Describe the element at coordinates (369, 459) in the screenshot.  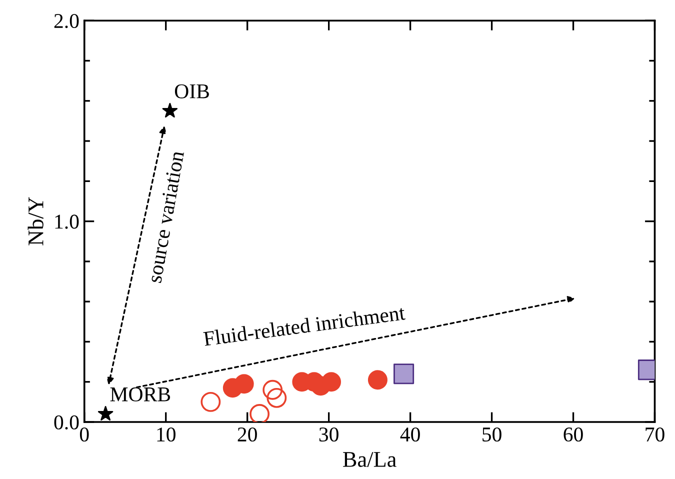
I see `x-axis-title: Ba/La` at that location.